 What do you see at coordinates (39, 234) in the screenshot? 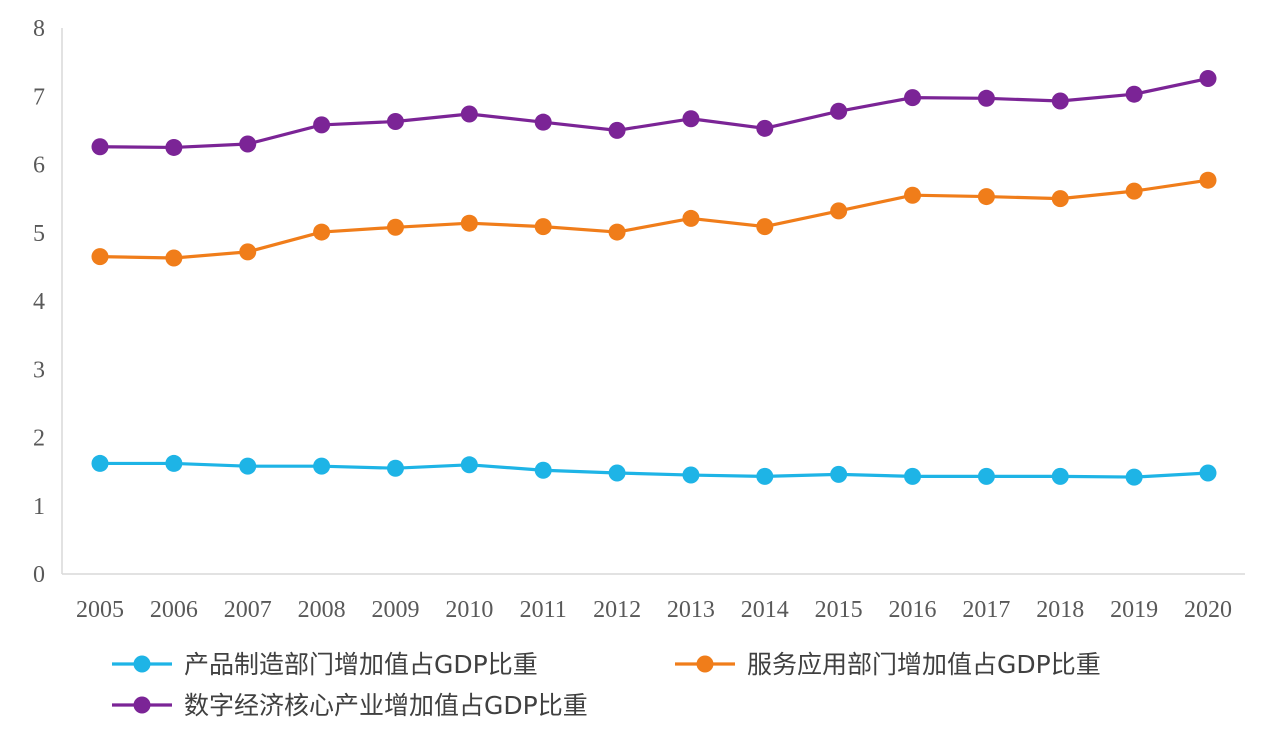
I see `y-tick-label: 5` at bounding box center [39, 234].